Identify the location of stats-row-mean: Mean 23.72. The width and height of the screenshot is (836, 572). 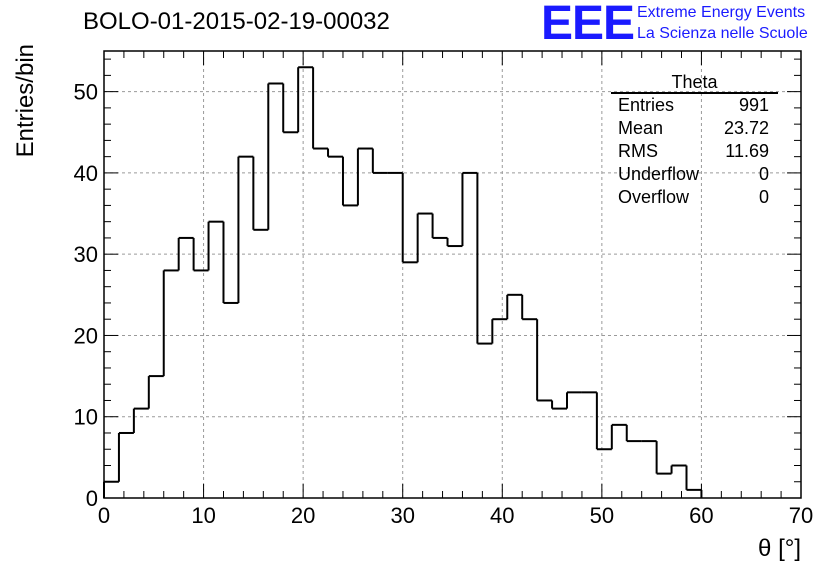
(694, 128).